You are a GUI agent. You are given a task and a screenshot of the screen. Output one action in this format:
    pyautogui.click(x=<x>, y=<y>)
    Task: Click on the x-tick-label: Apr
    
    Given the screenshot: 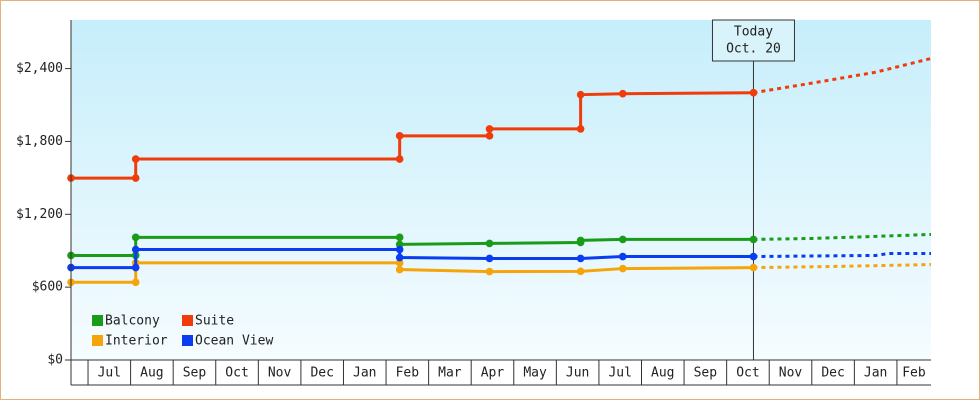 What is the action you would take?
    pyautogui.click(x=493, y=373)
    